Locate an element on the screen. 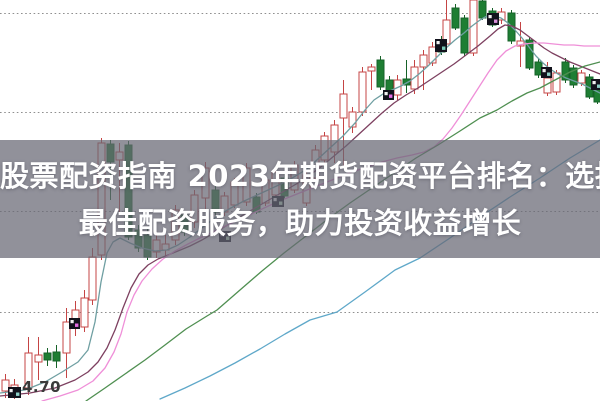  overlay-title-line2: 最佳配资服务，助力投资收益增长 is located at coordinates (300, 222).